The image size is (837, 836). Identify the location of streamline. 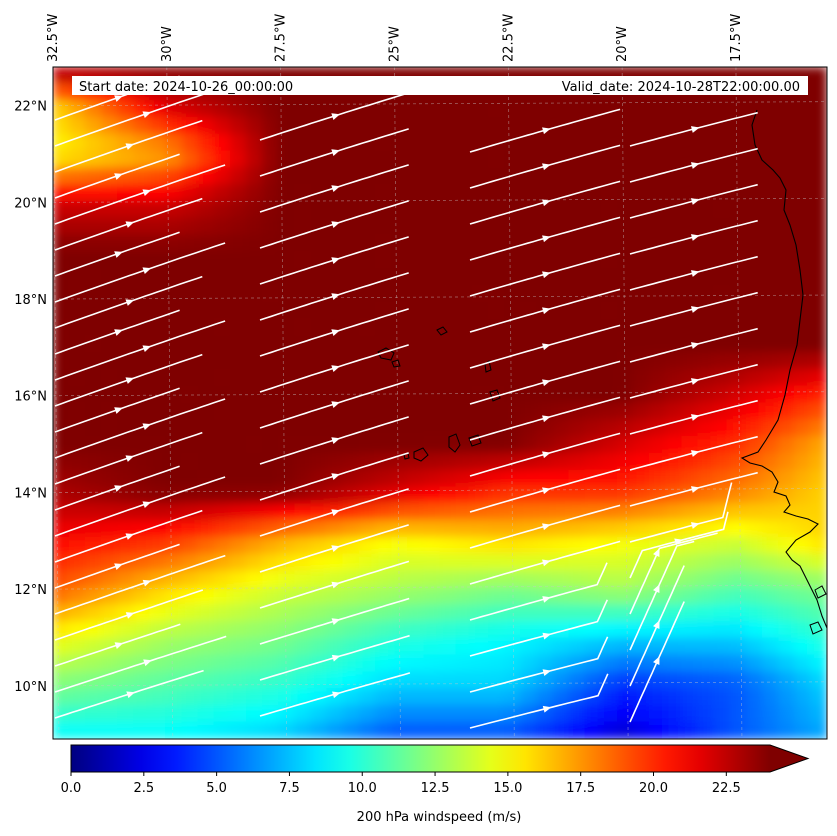
(140, 272).